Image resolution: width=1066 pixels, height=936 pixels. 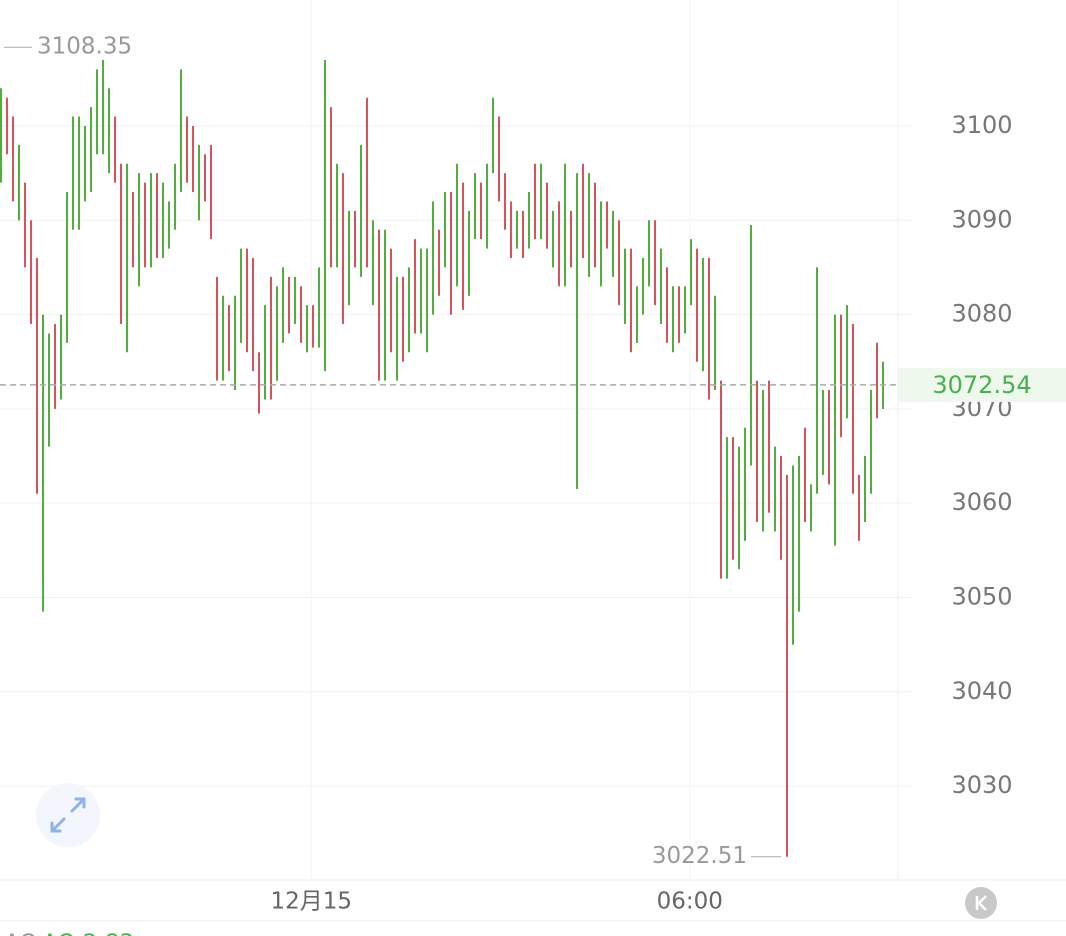 I want to click on expand-button, so click(x=68, y=815).